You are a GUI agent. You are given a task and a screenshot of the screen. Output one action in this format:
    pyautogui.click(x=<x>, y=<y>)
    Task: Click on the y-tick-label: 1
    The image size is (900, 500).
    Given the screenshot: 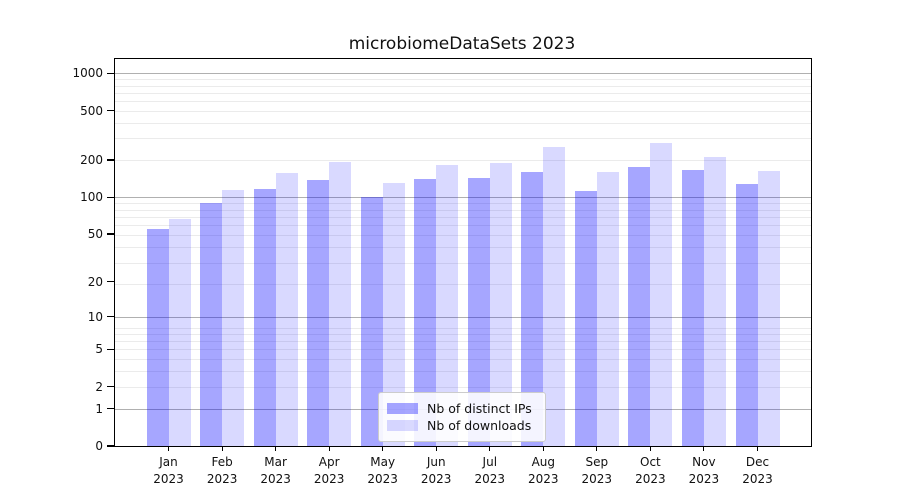 What is the action you would take?
    pyautogui.click(x=99, y=408)
    